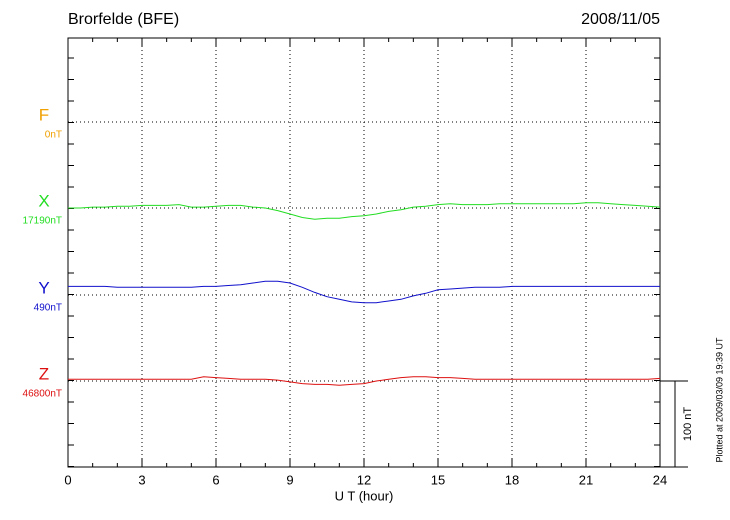  Describe the element at coordinates (660, 479) in the screenshot. I see `x-tick-label: 24` at that location.